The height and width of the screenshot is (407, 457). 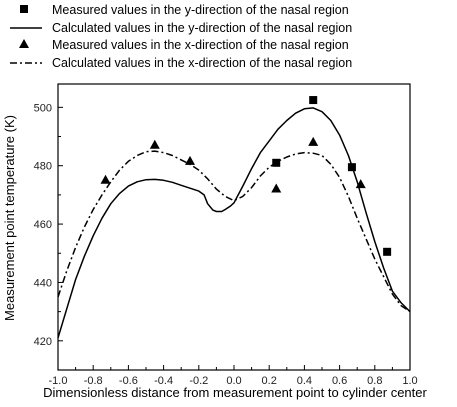 I want to click on legend-marker-square, so click(x=24, y=9).